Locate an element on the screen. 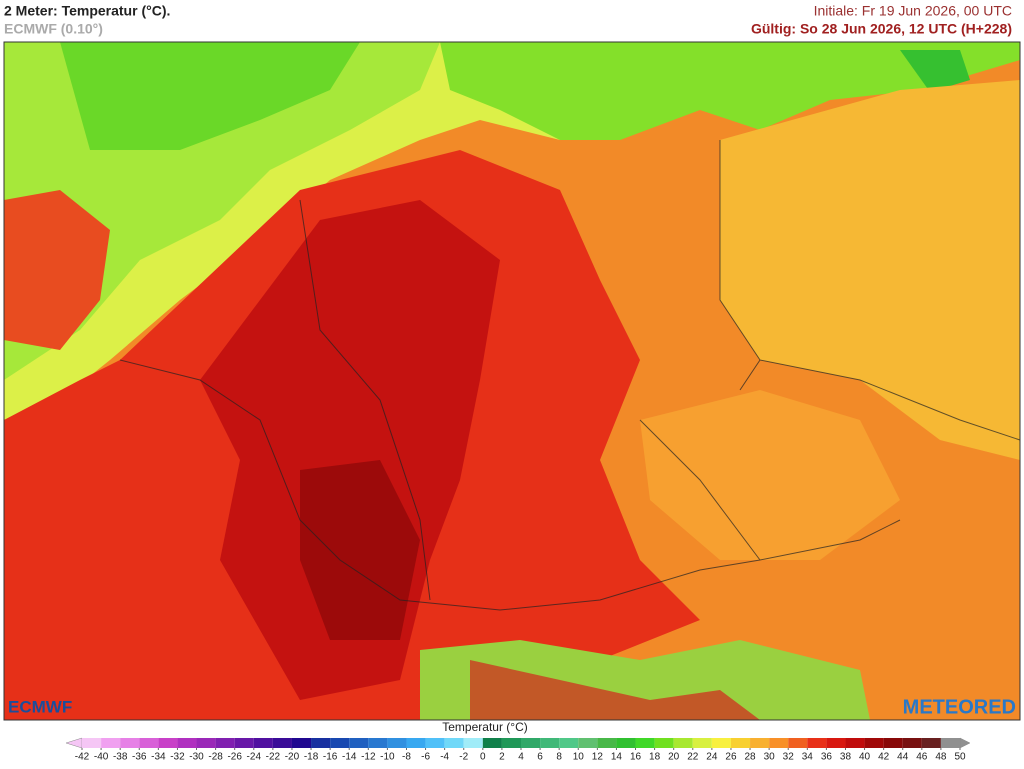 The width and height of the screenshot is (1024, 769). legend-tick-label: 0 is located at coordinates (483, 757).